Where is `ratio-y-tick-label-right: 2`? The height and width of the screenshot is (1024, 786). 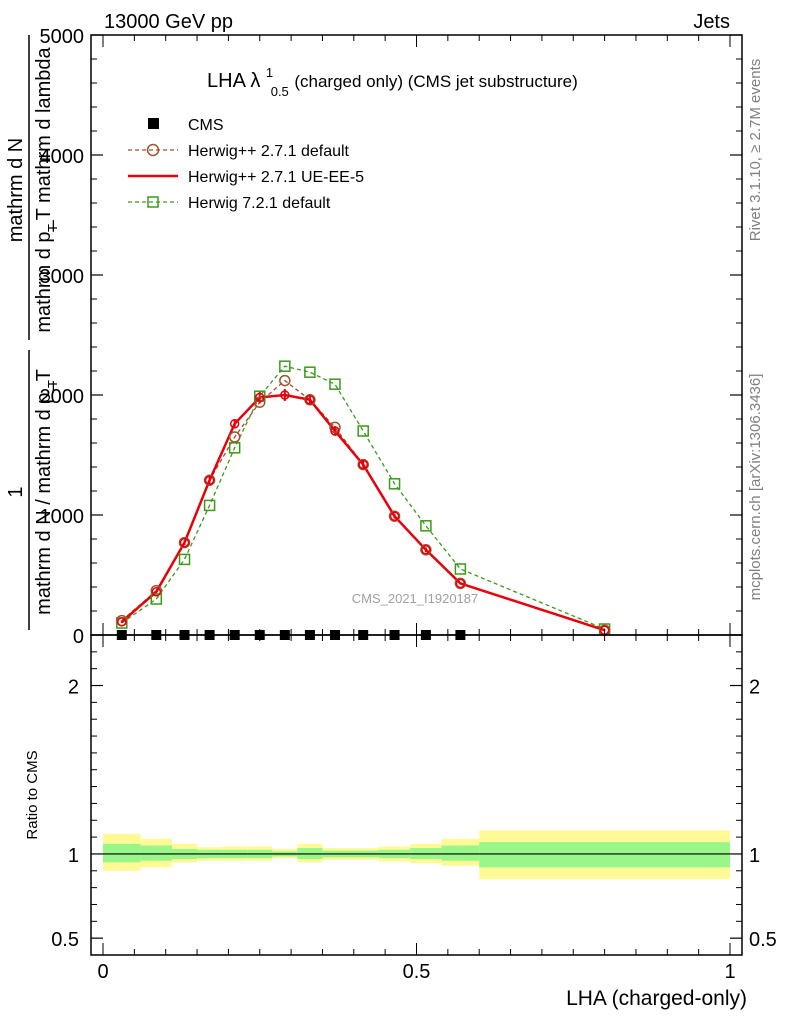
ratio-y-tick-label-right: 2 is located at coordinates (754, 688).